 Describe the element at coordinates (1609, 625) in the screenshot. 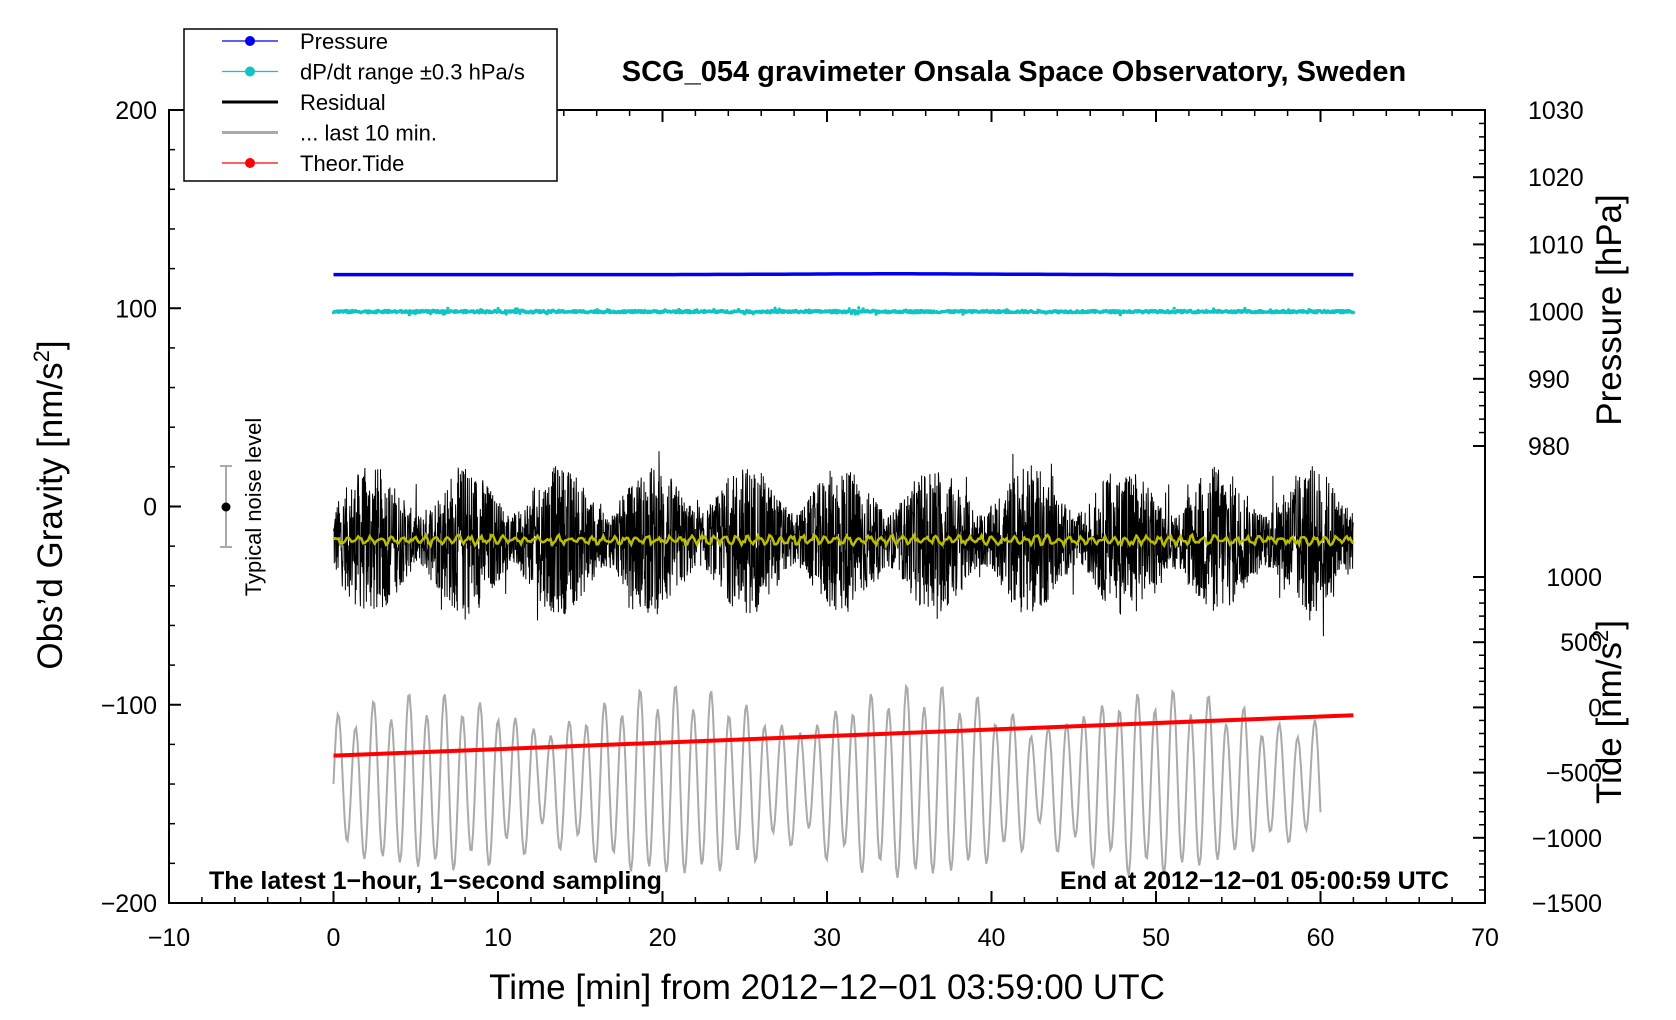

I see `y-axis-label-tide-close: ]` at that location.